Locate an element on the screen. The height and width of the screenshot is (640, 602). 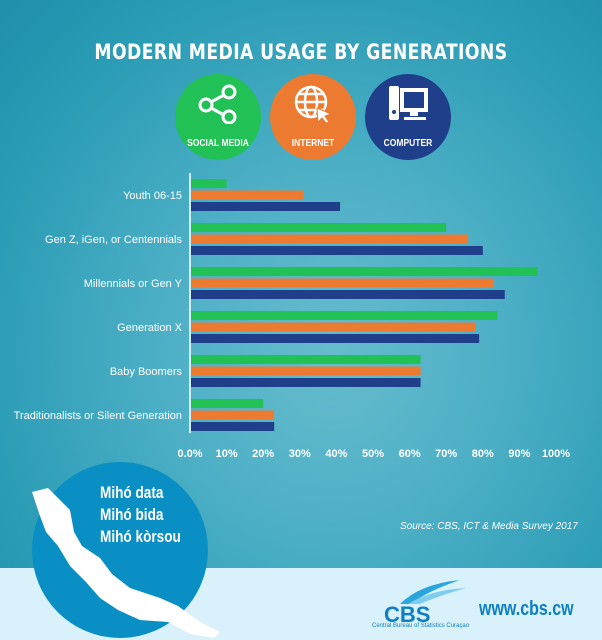
curacao-island-logo is located at coordinates (126, 550).